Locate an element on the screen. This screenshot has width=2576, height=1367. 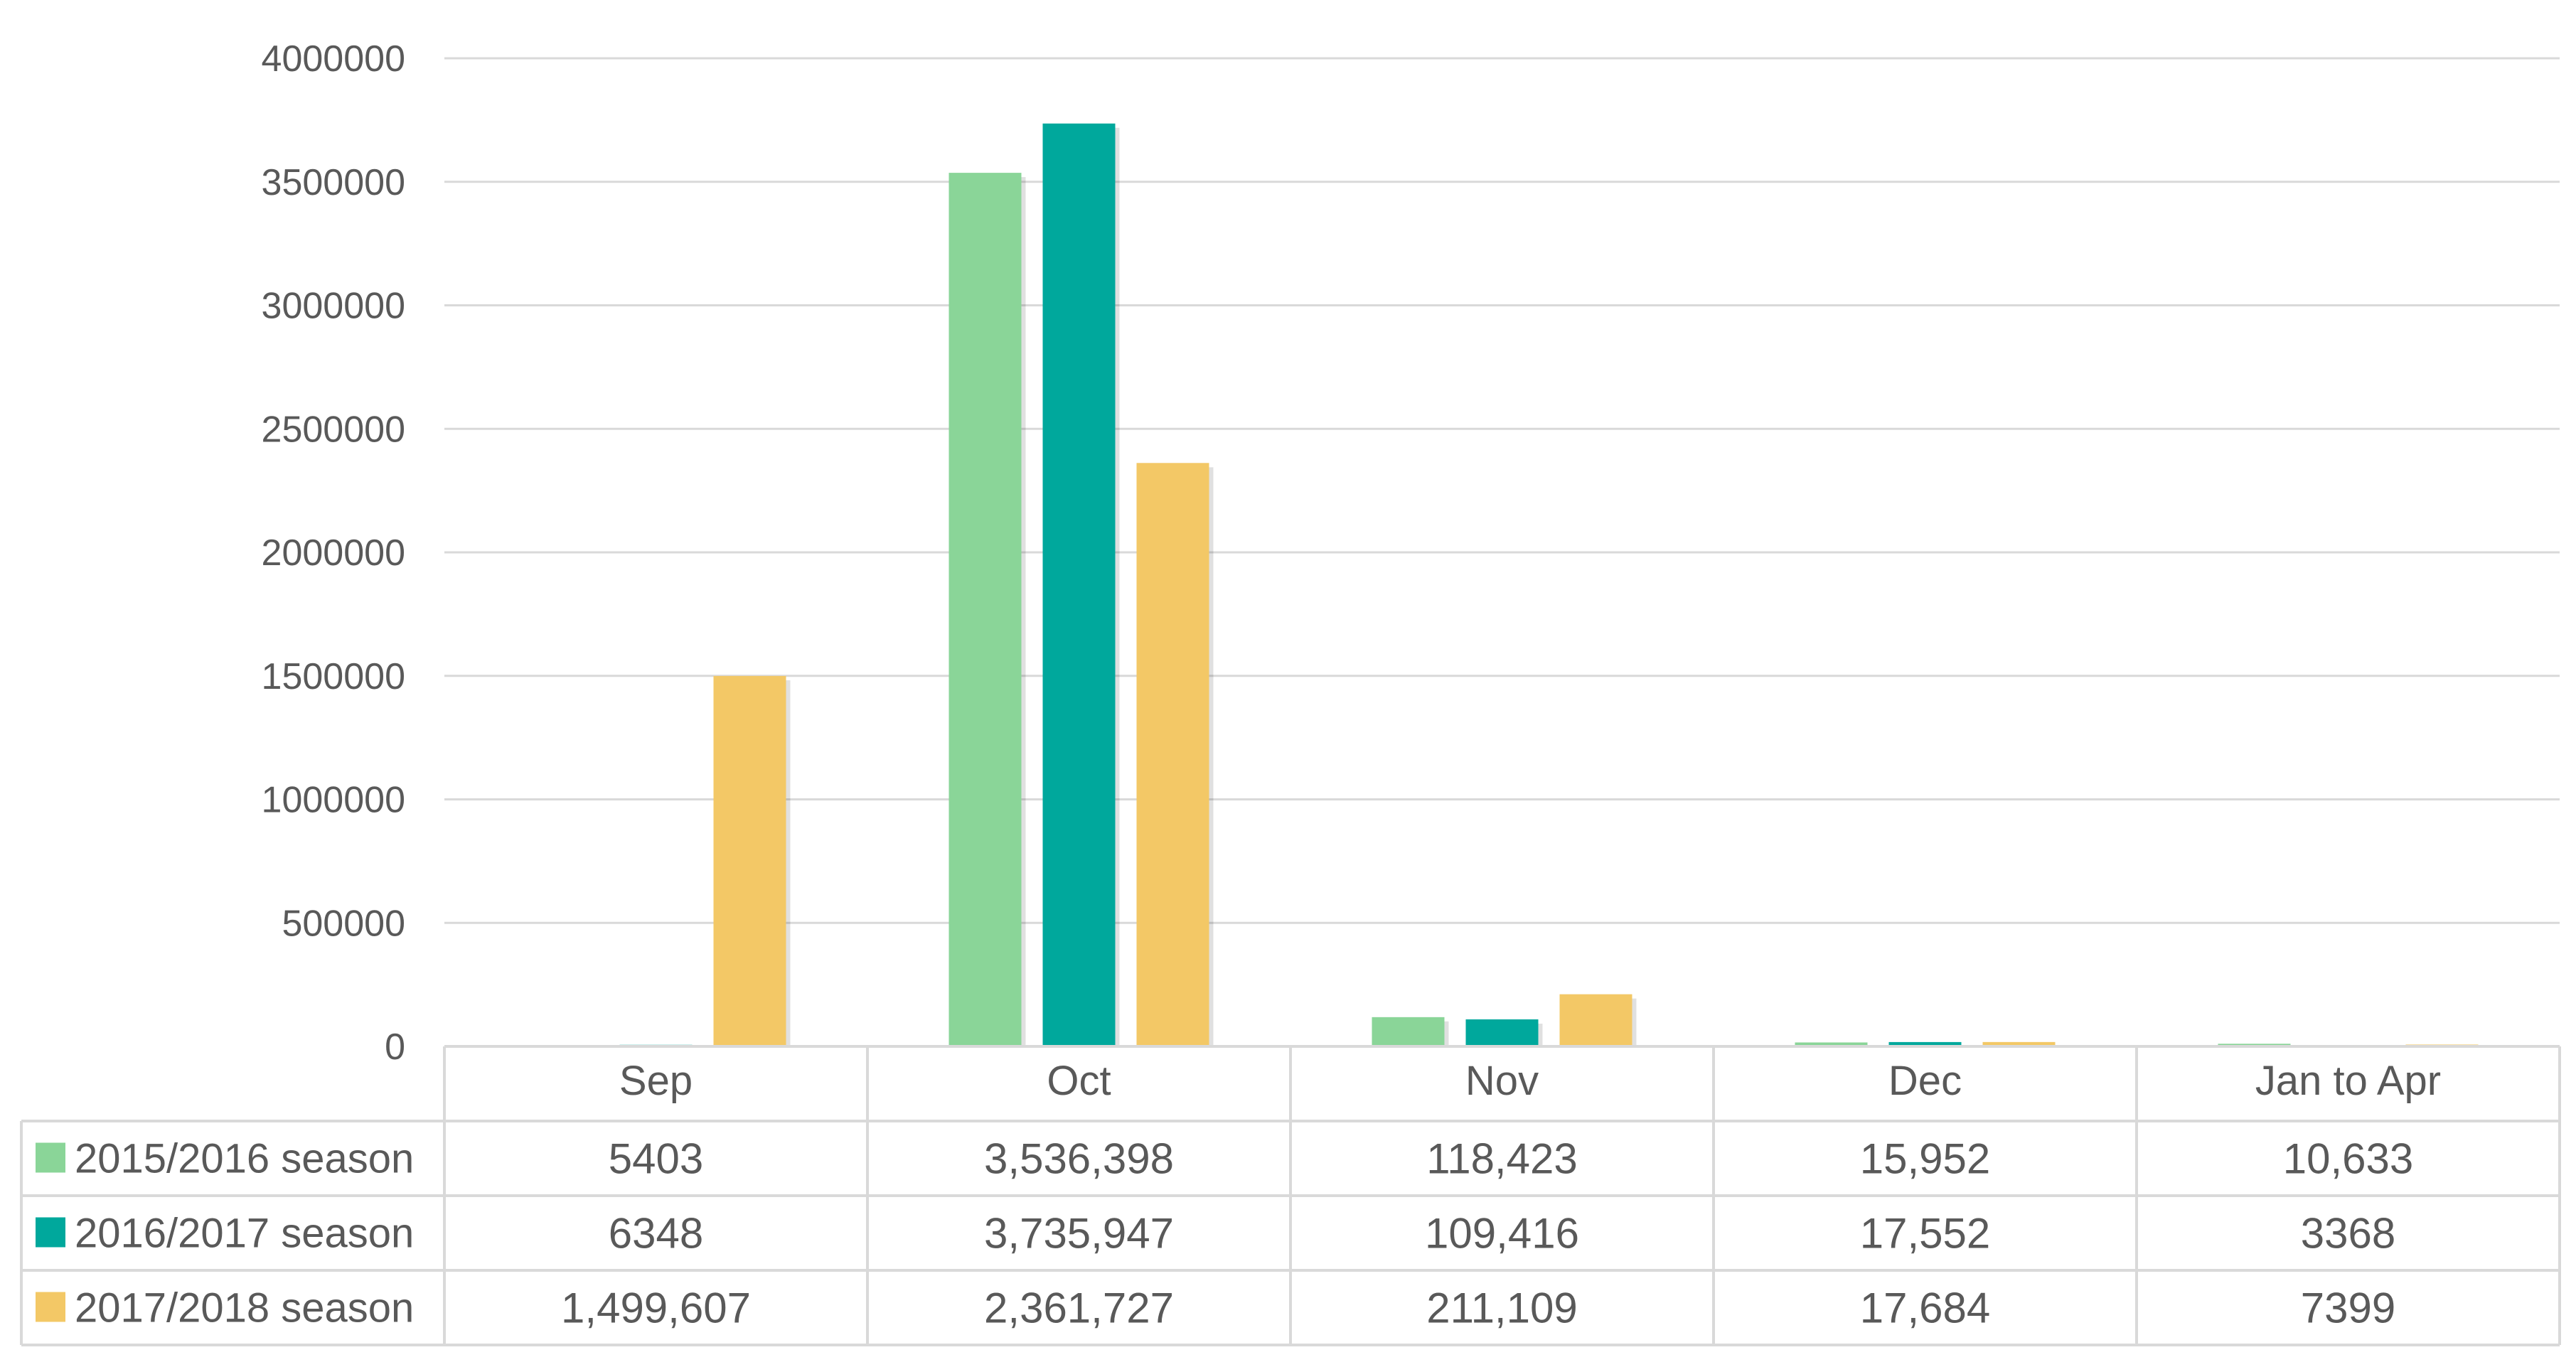
category-label: Jan to Apr is located at coordinates (2348, 1081).